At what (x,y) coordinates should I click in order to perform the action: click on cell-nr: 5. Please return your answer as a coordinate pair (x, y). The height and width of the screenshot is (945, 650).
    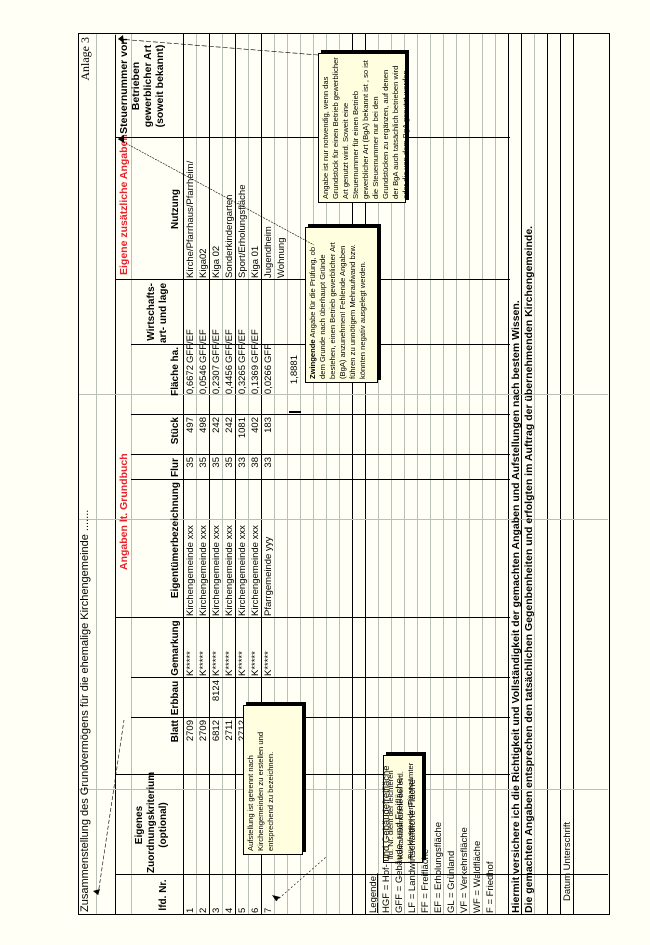
    Looking at the image, I should click on (242, 910).